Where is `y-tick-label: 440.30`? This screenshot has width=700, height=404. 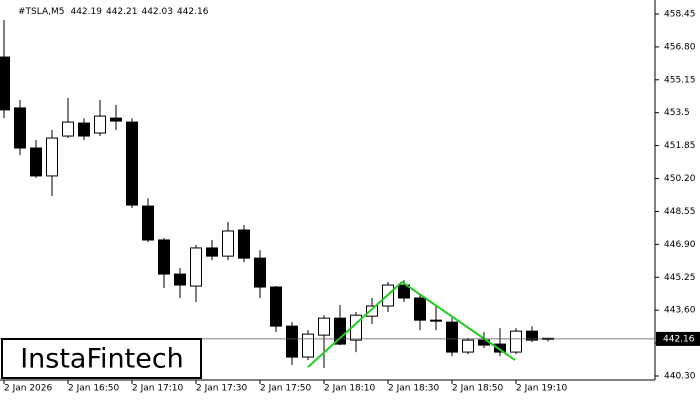
y-tick-label: 440.30 is located at coordinates (680, 377).